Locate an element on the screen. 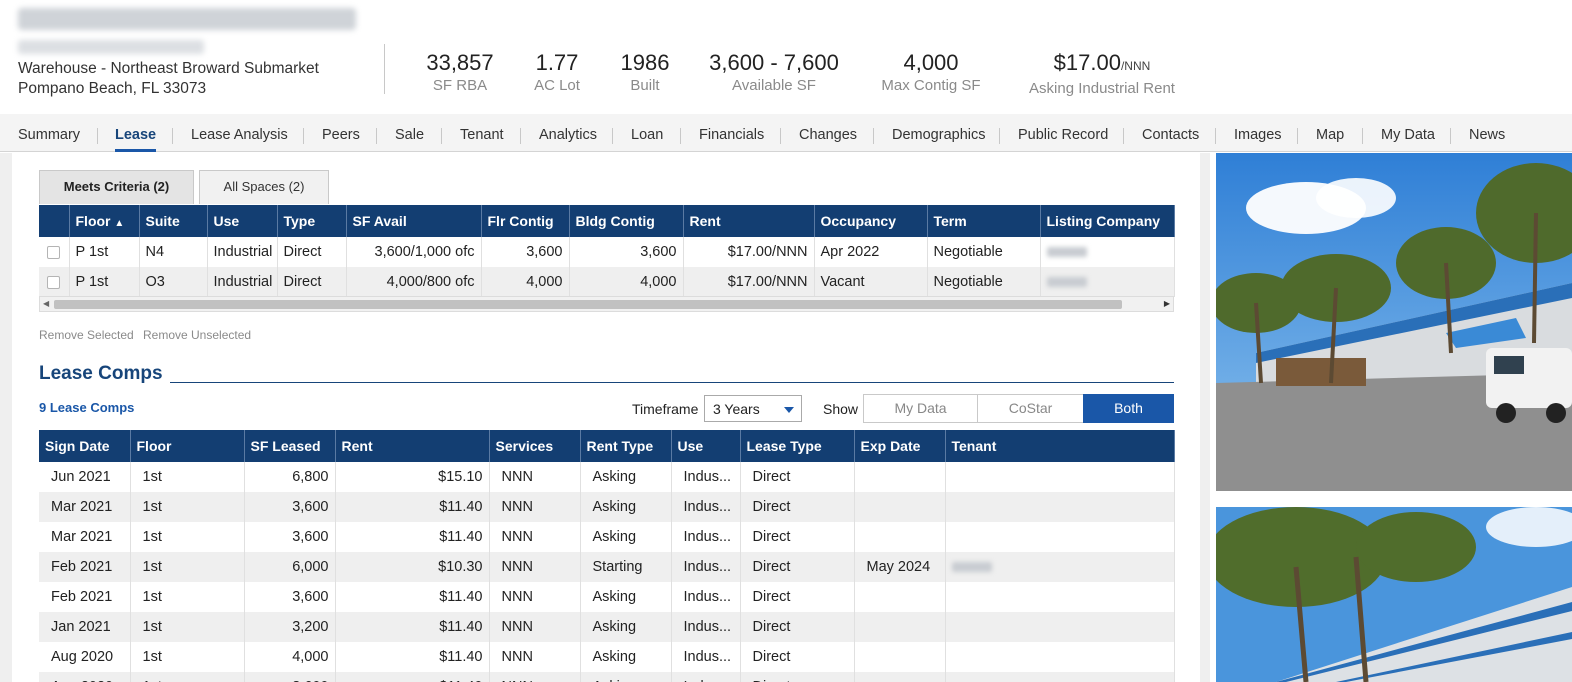 This screenshot has height=682, width=1572. column-header-occupancy: Occupancy is located at coordinates (871, 221).